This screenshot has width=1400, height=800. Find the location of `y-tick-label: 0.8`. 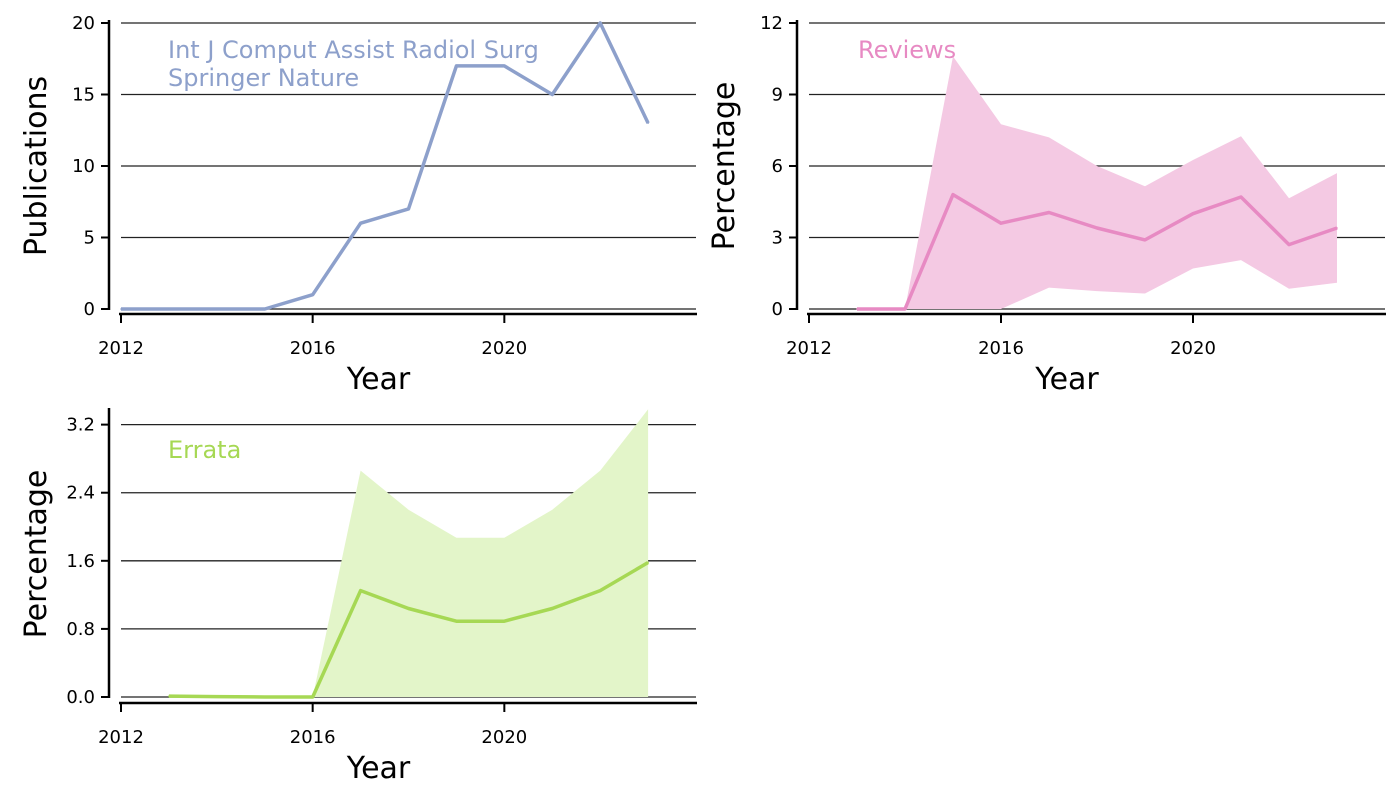

y-tick-label: 0.8 is located at coordinates (80, 629).